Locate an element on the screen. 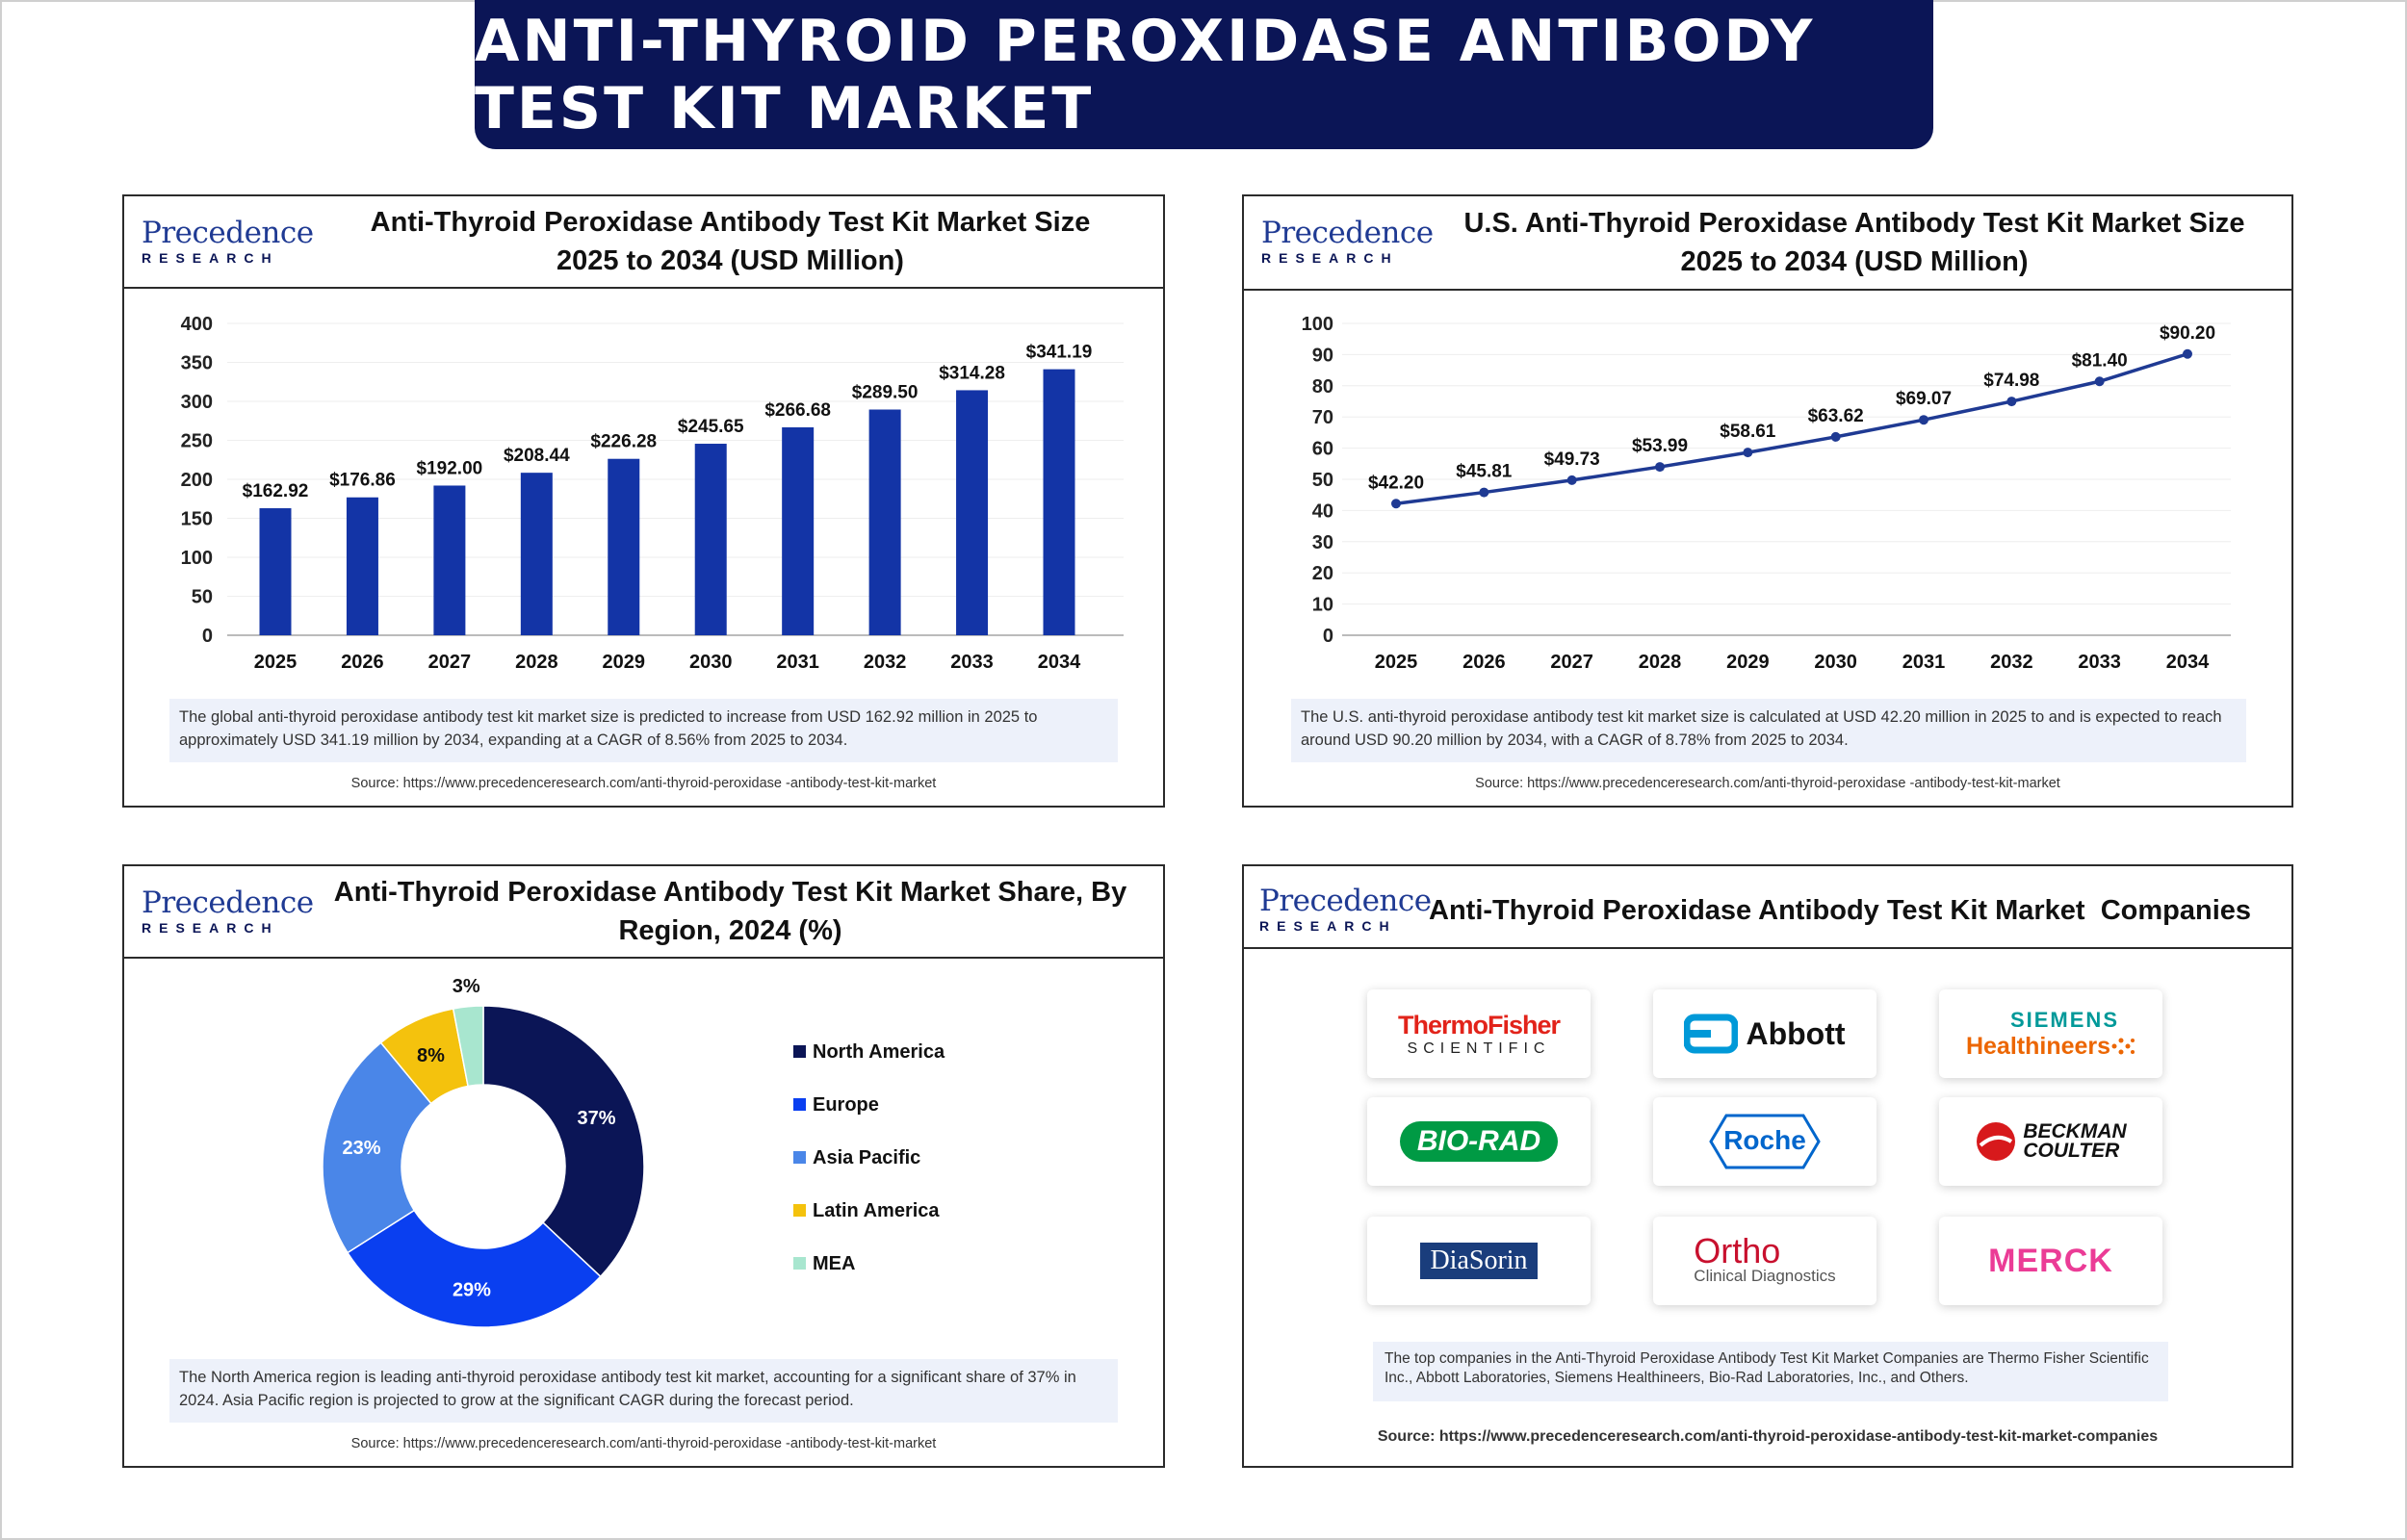  point-value-label: $74.98 is located at coordinates (2011, 381).